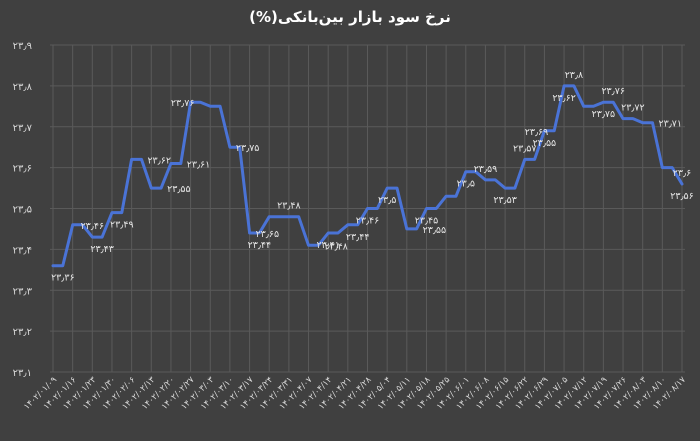 This screenshot has height=441, width=700. I want to click on y-tick-label: ۲۳٫۹, so click(22, 46).